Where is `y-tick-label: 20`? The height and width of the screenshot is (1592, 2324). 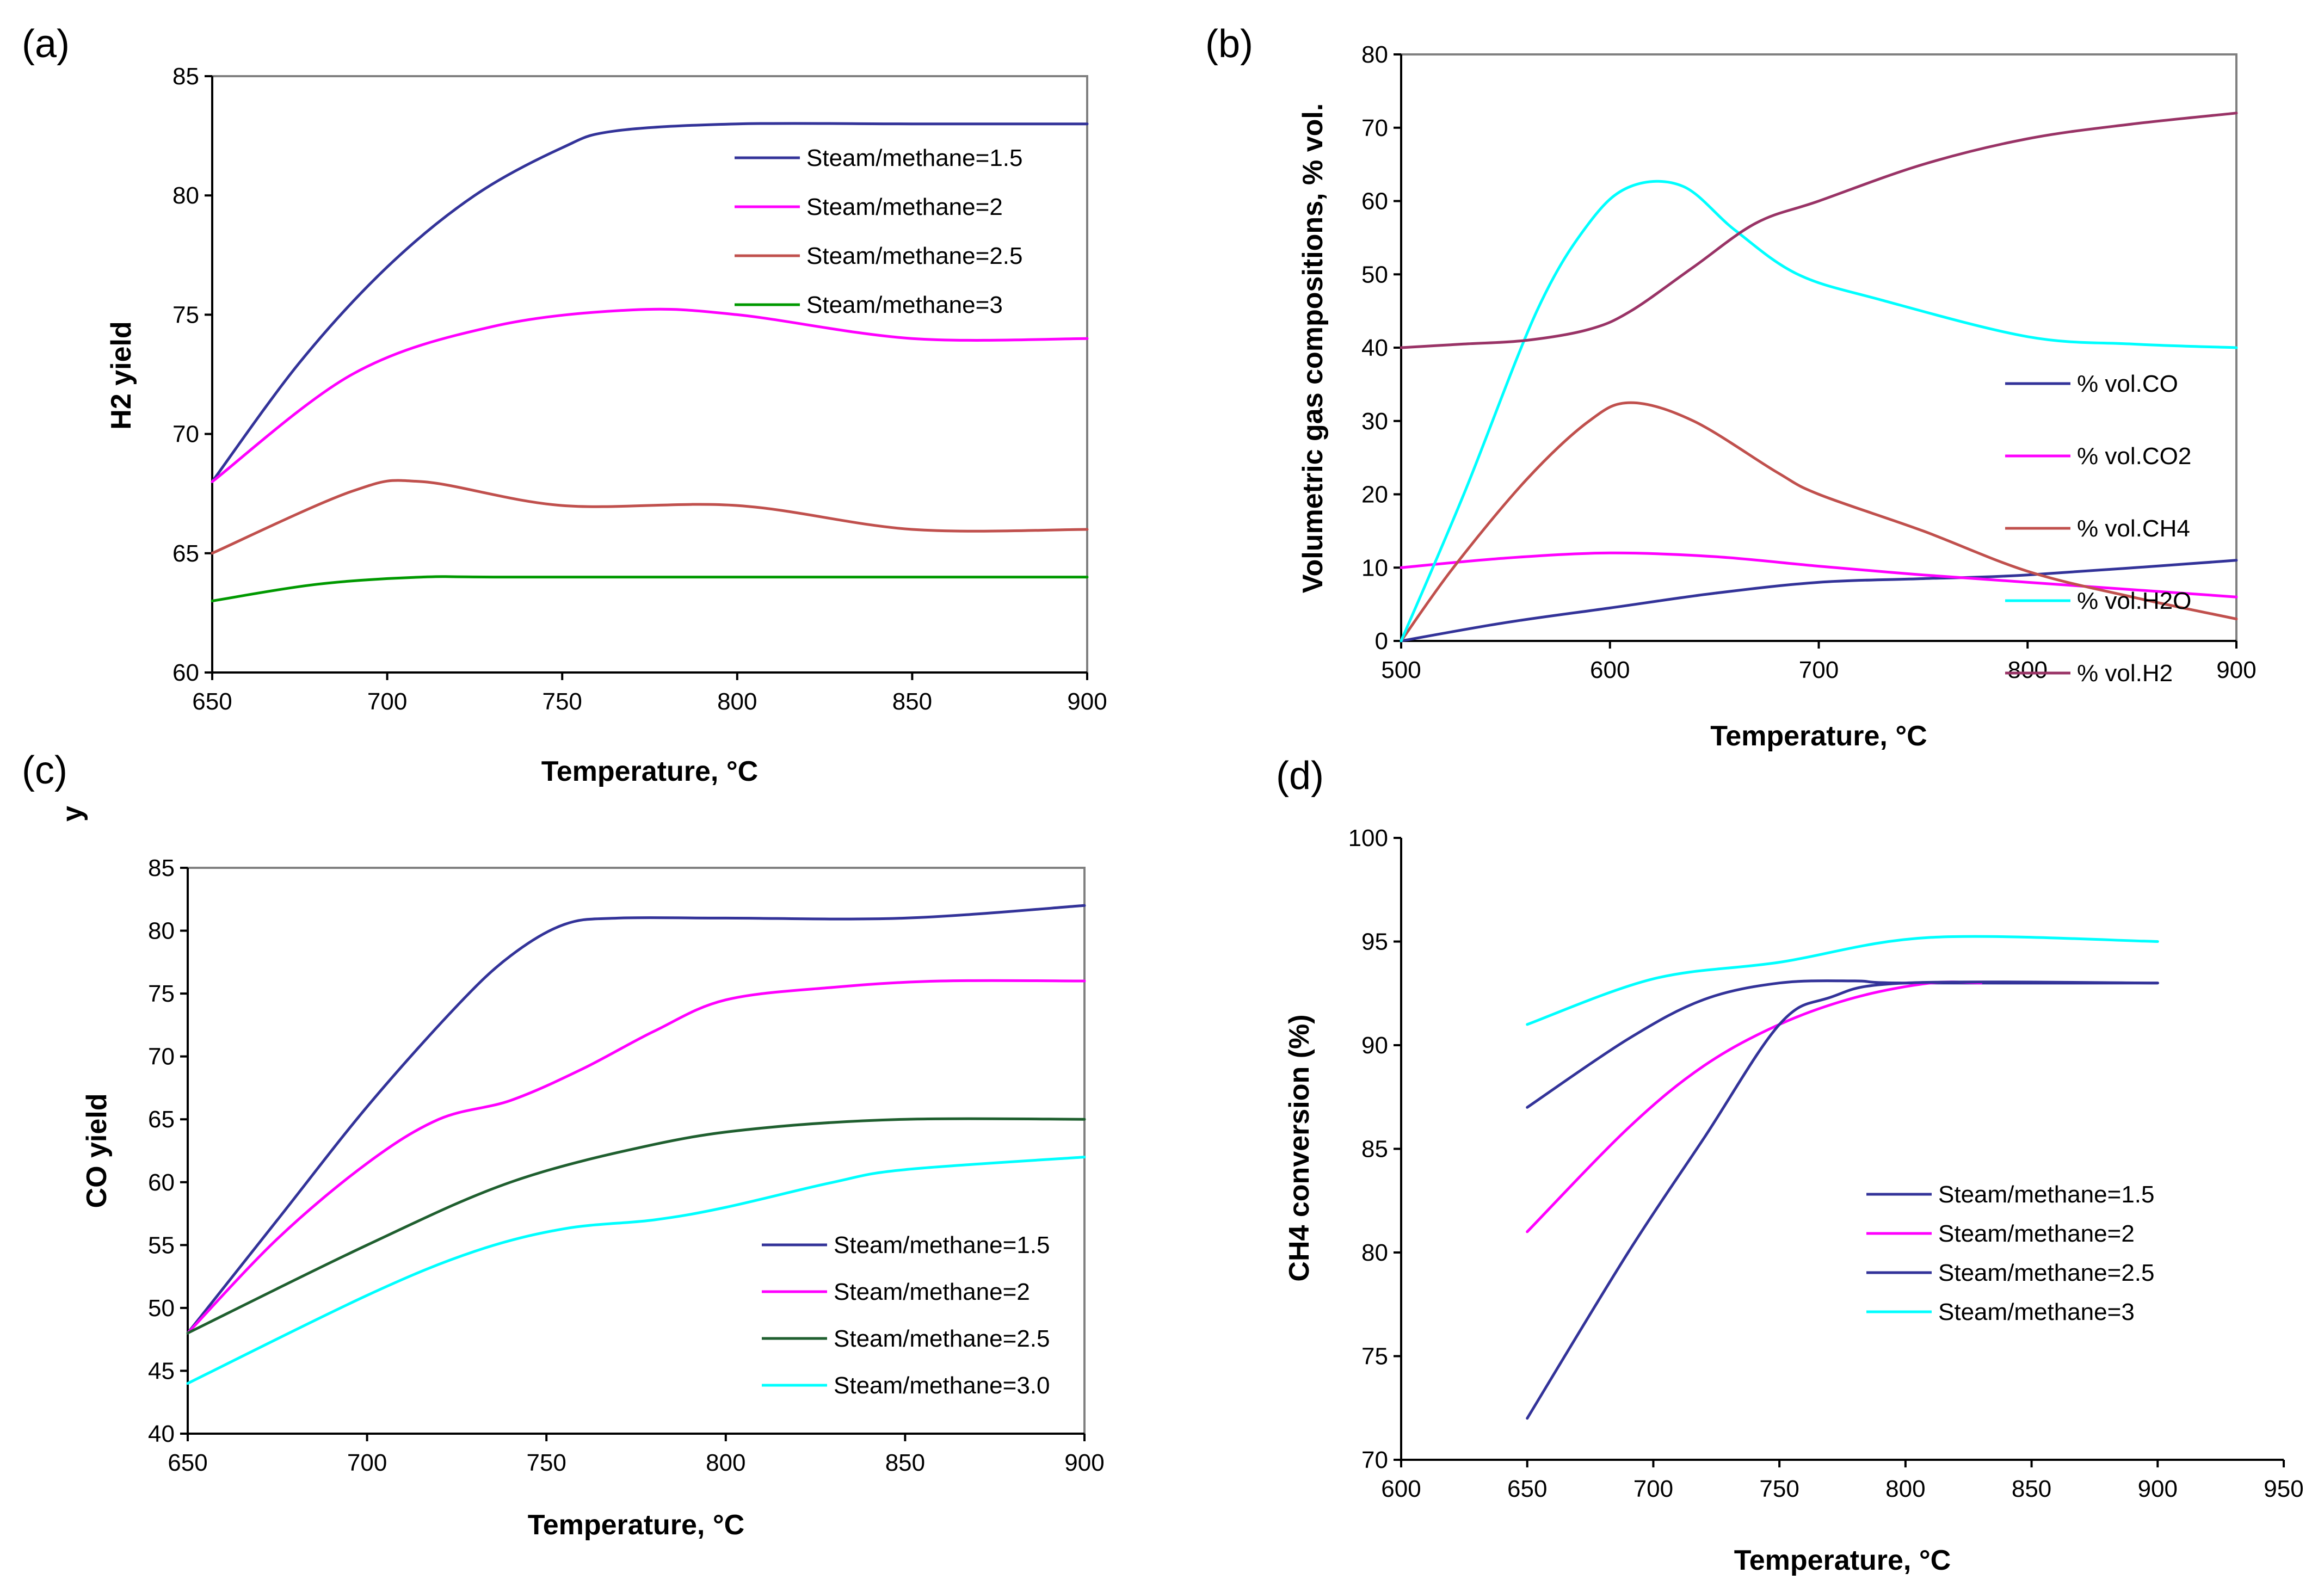
y-tick-label: 20 is located at coordinates (1375, 495).